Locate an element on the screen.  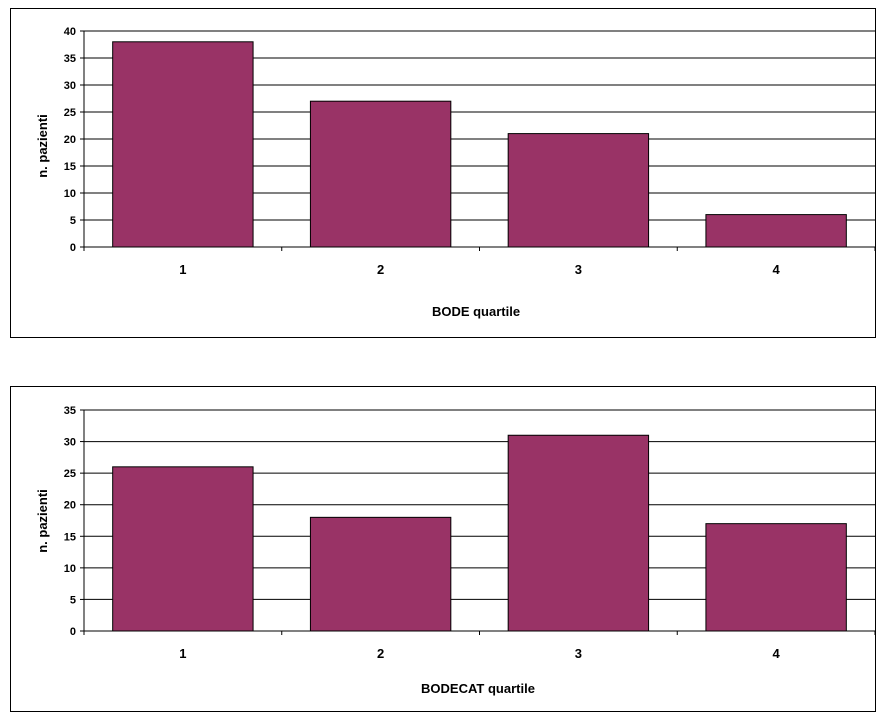
bodecat-y-tick-label: 0 is located at coordinates (73, 632).